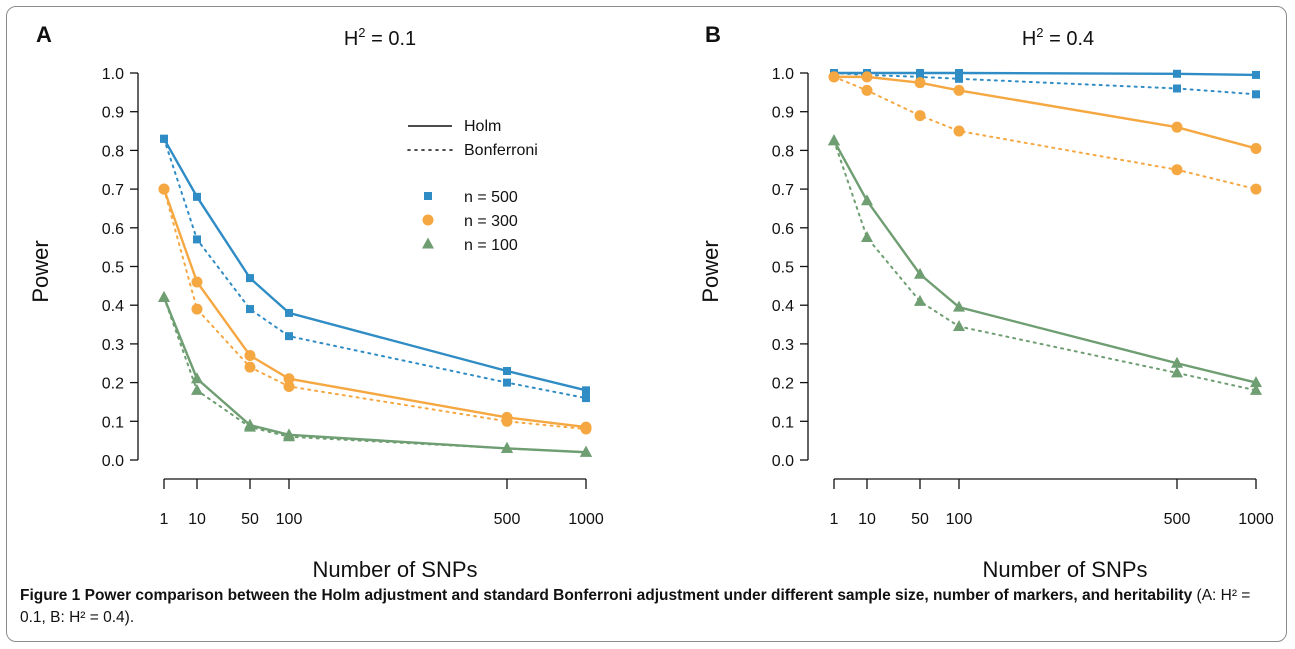 This screenshot has height=649, width=1295. What do you see at coordinates (1044, 262) in the screenshot?
I see `series-line-n100-holm` at bounding box center [1044, 262].